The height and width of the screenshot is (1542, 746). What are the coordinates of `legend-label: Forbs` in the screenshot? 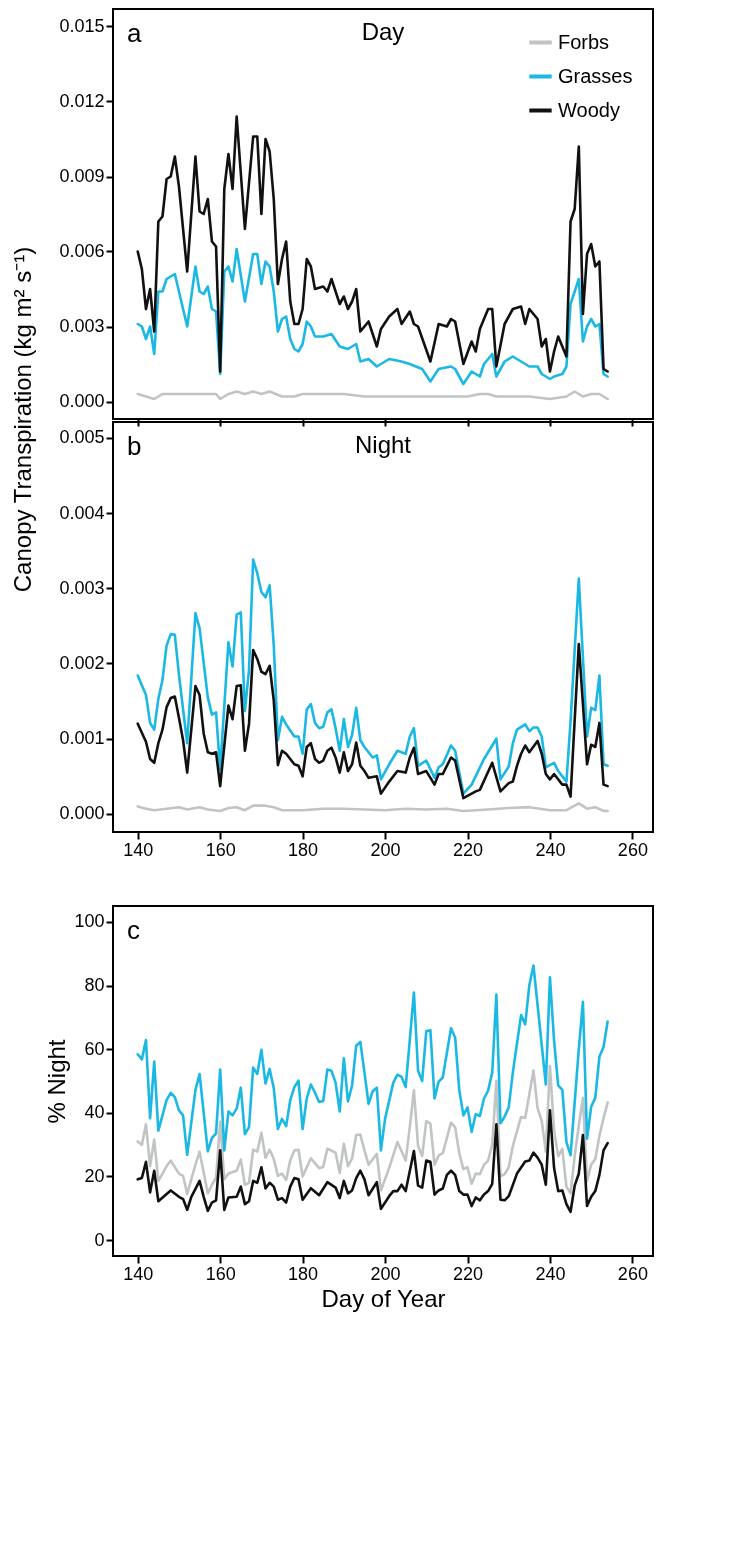 It's located at (584, 41).